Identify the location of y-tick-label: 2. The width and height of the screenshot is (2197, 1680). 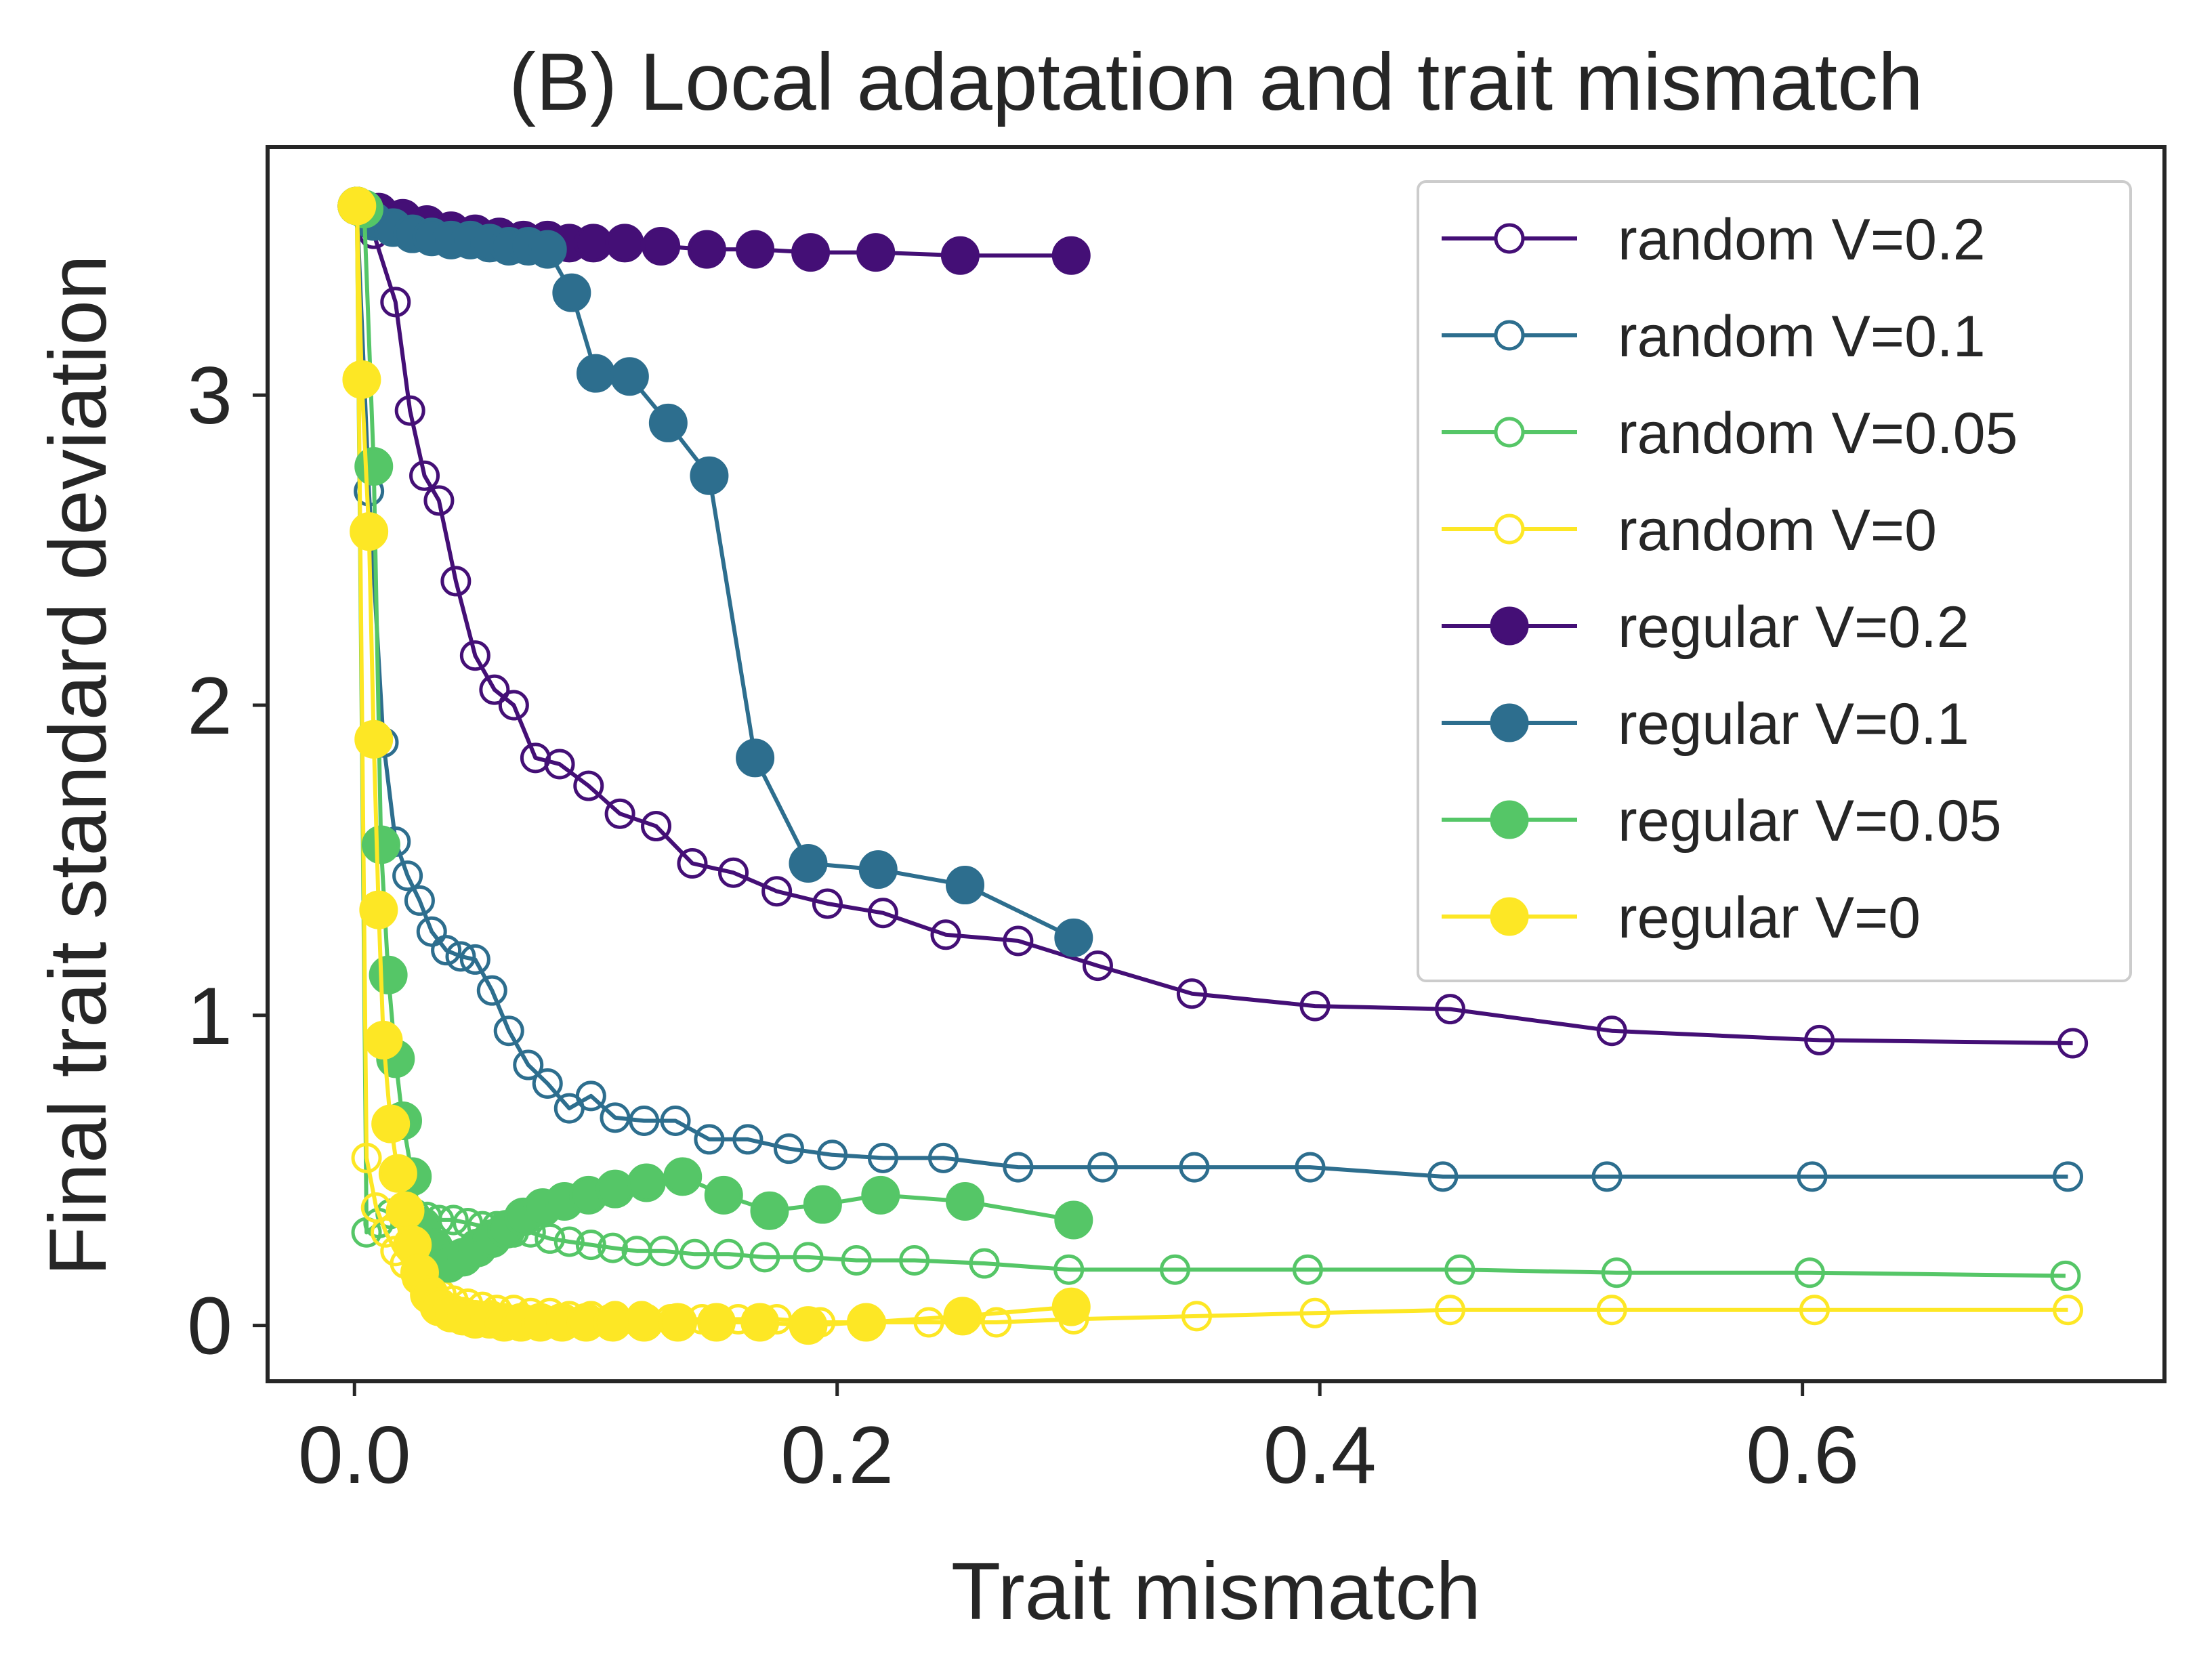
(209, 705).